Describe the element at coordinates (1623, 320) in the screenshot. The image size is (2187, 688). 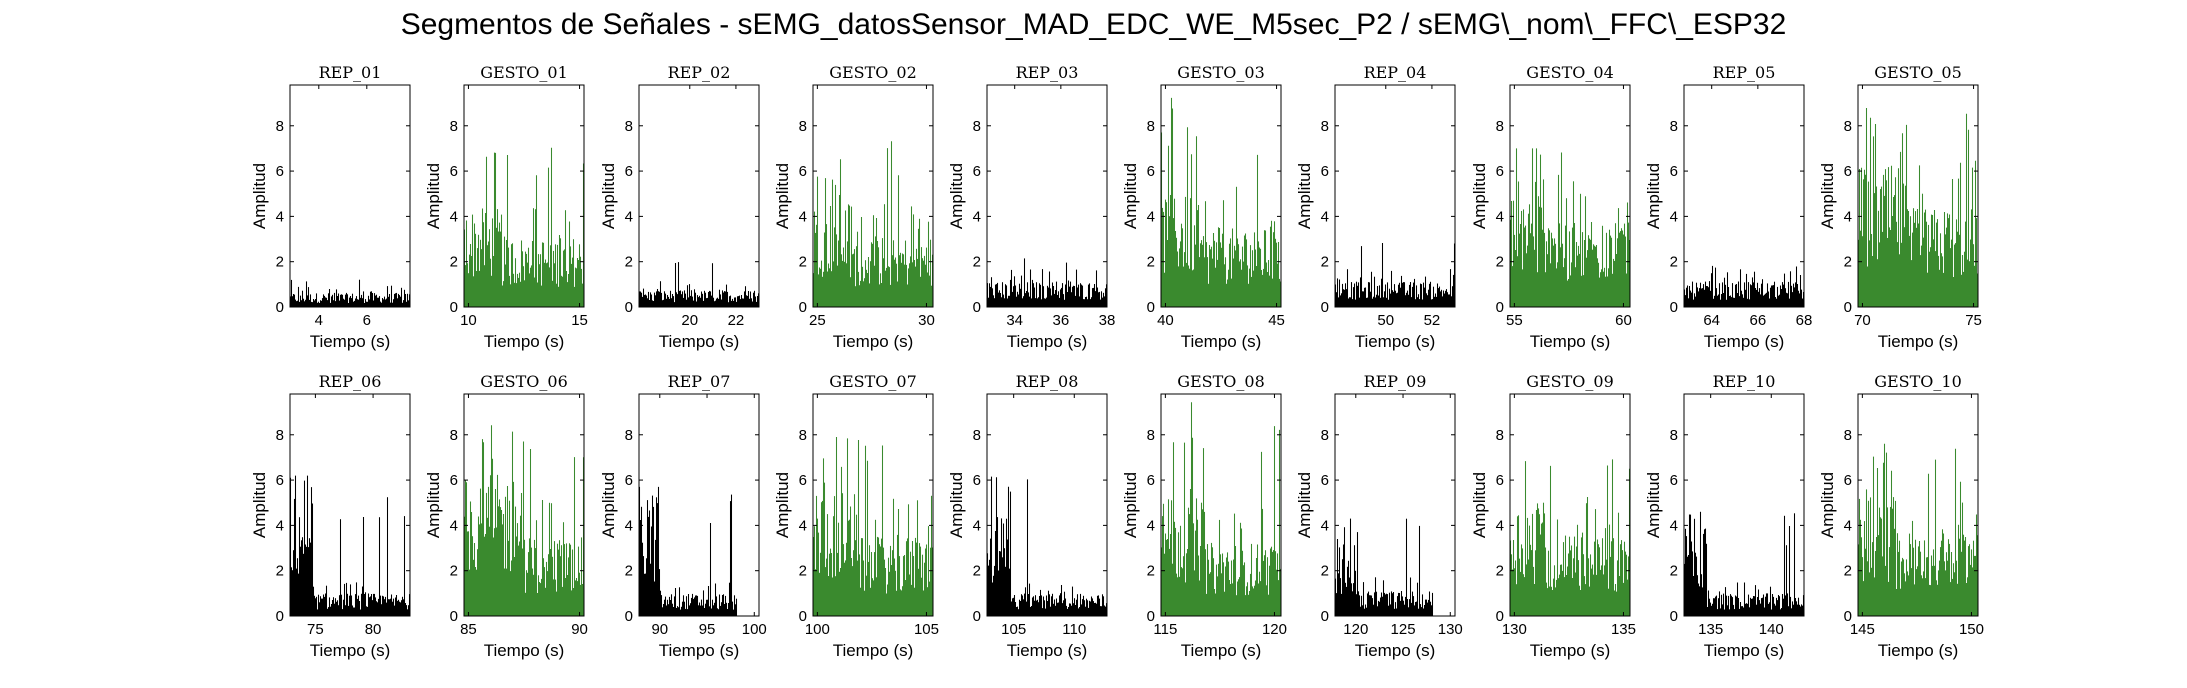
I see `x-tick-label: 60` at that location.